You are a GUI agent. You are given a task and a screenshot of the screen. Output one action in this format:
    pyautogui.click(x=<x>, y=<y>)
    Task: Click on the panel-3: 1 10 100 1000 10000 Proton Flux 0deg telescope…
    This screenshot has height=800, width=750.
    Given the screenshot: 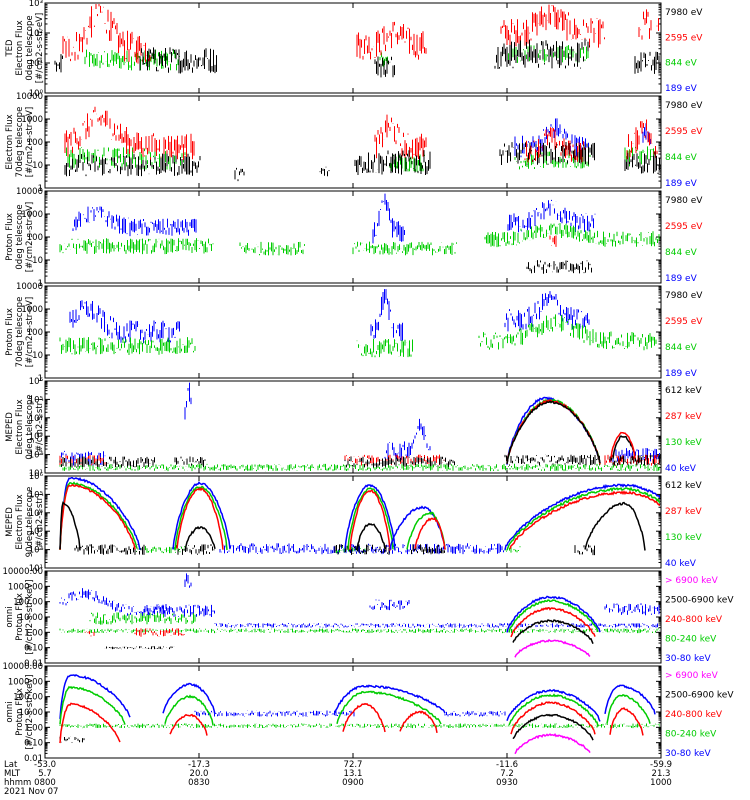 What is the action you would take?
    pyautogui.click(x=354, y=238)
    